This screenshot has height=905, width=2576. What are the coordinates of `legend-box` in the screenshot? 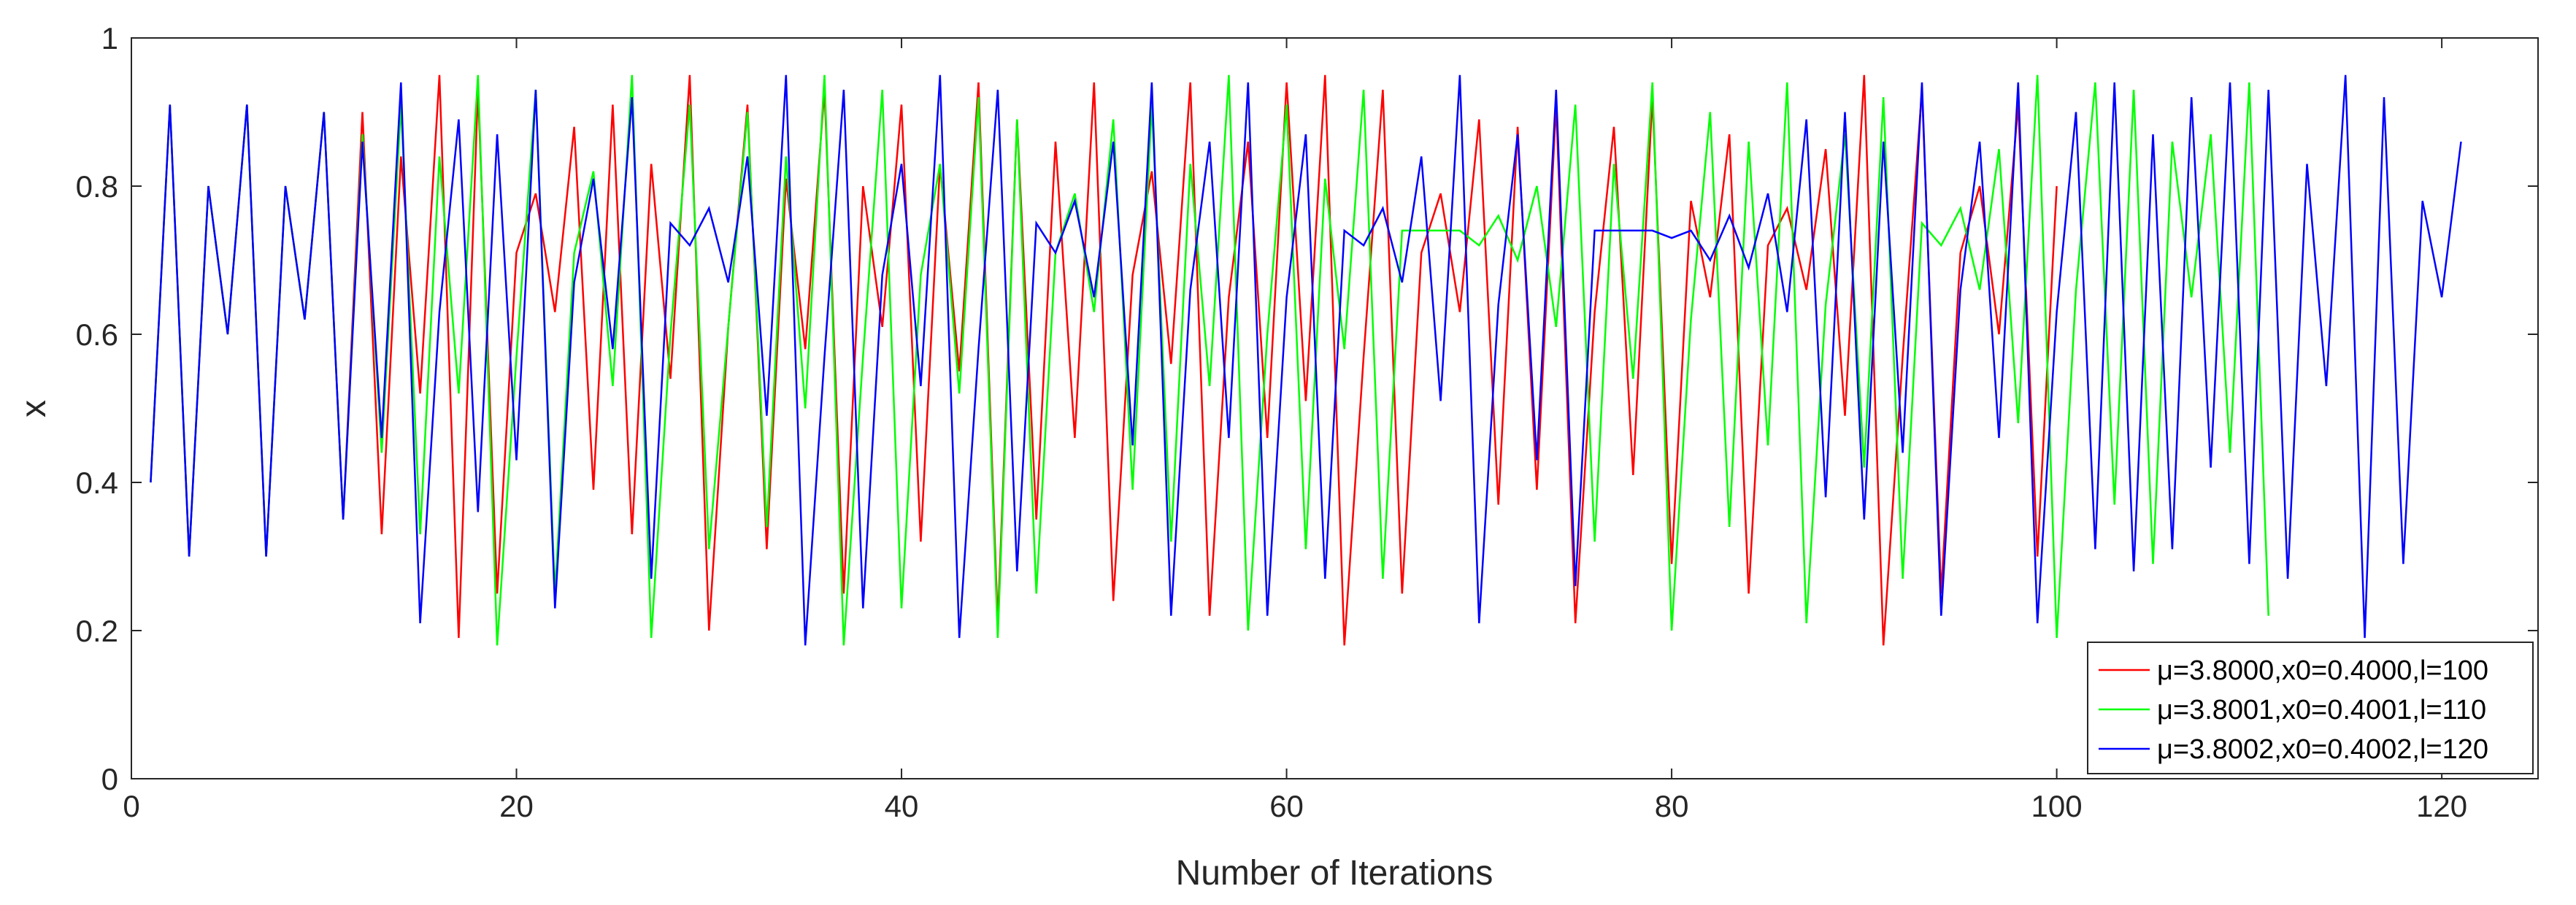 It's located at (2310, 708).